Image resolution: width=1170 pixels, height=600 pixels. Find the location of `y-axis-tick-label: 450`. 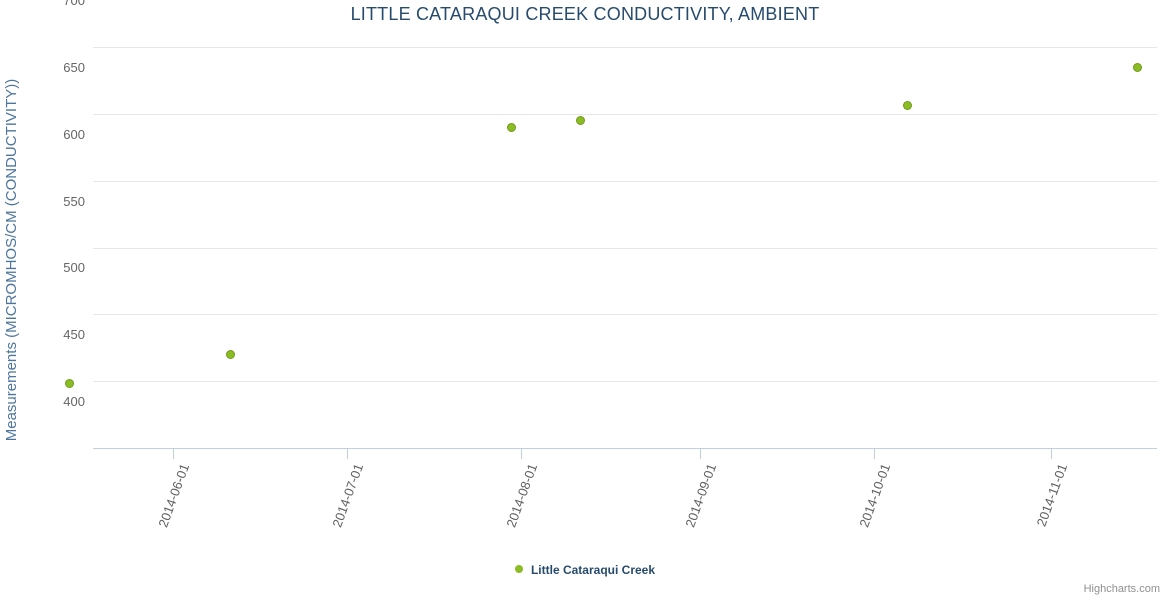

y-axis-tick-label: 450 is located at coordinates (74, 335).